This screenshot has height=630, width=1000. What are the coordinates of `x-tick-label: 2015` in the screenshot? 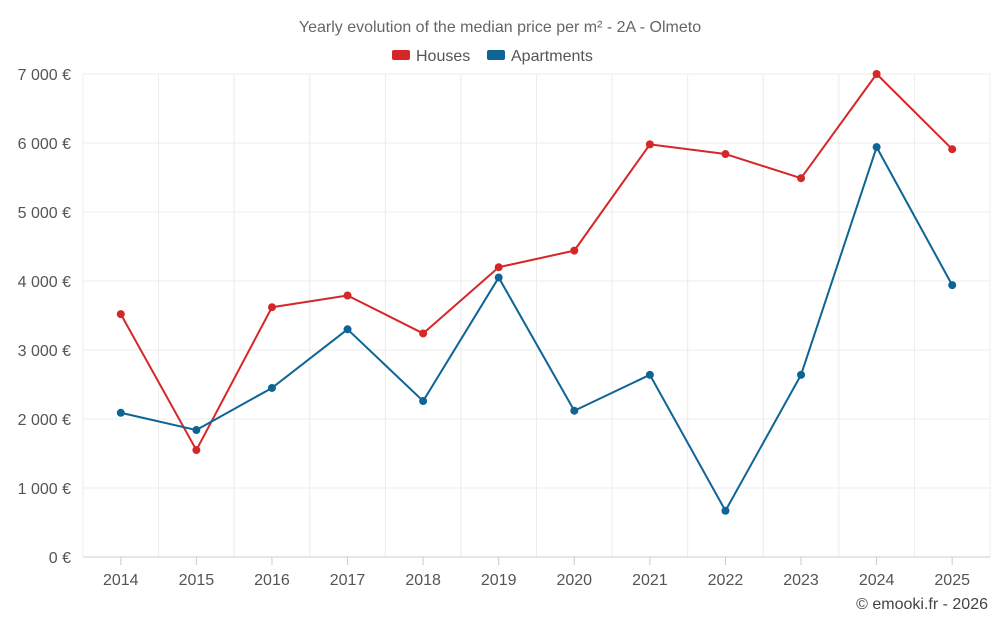 It's located at (197, 580).